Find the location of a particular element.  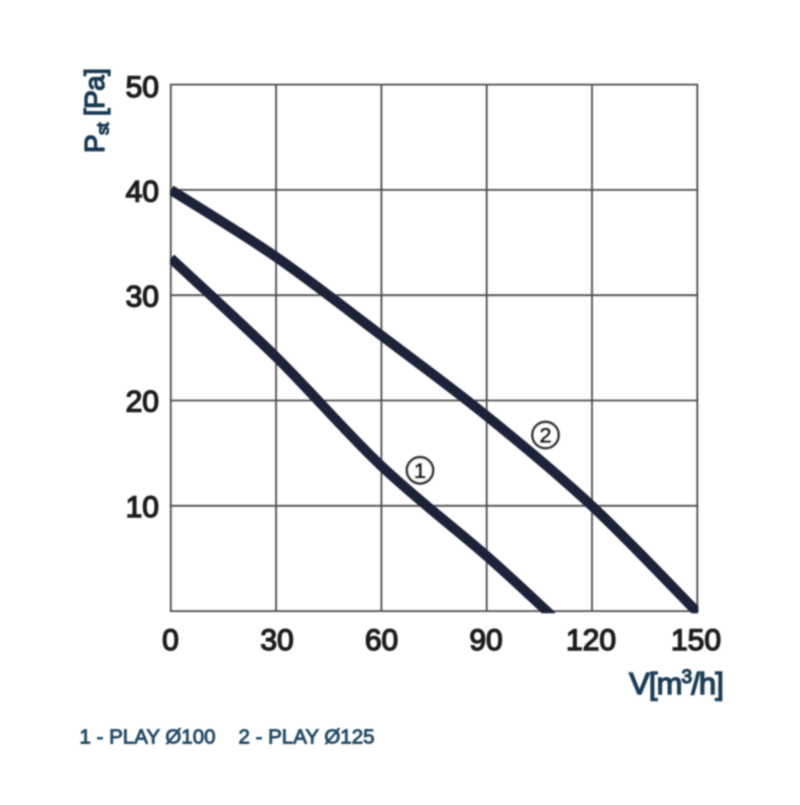

svg-text: 40 is located at coordinates (142, 192).